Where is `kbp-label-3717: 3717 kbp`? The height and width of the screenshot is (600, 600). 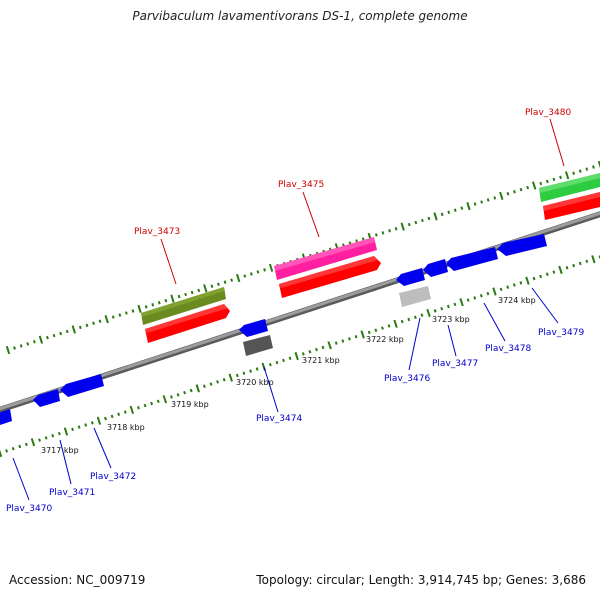
kbp-label-3717: 3717 kbp is located at coordinates (60, 450).